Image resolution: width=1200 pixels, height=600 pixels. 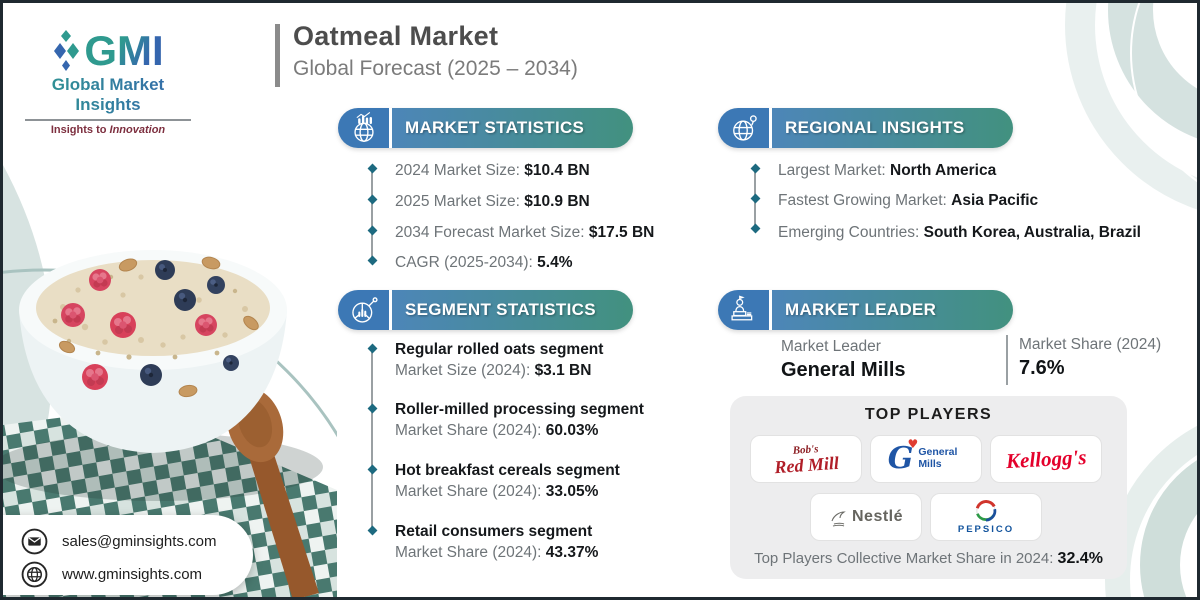 I want to click on corner-ring-bottom-right-inner, so click(x=1168, y=518).